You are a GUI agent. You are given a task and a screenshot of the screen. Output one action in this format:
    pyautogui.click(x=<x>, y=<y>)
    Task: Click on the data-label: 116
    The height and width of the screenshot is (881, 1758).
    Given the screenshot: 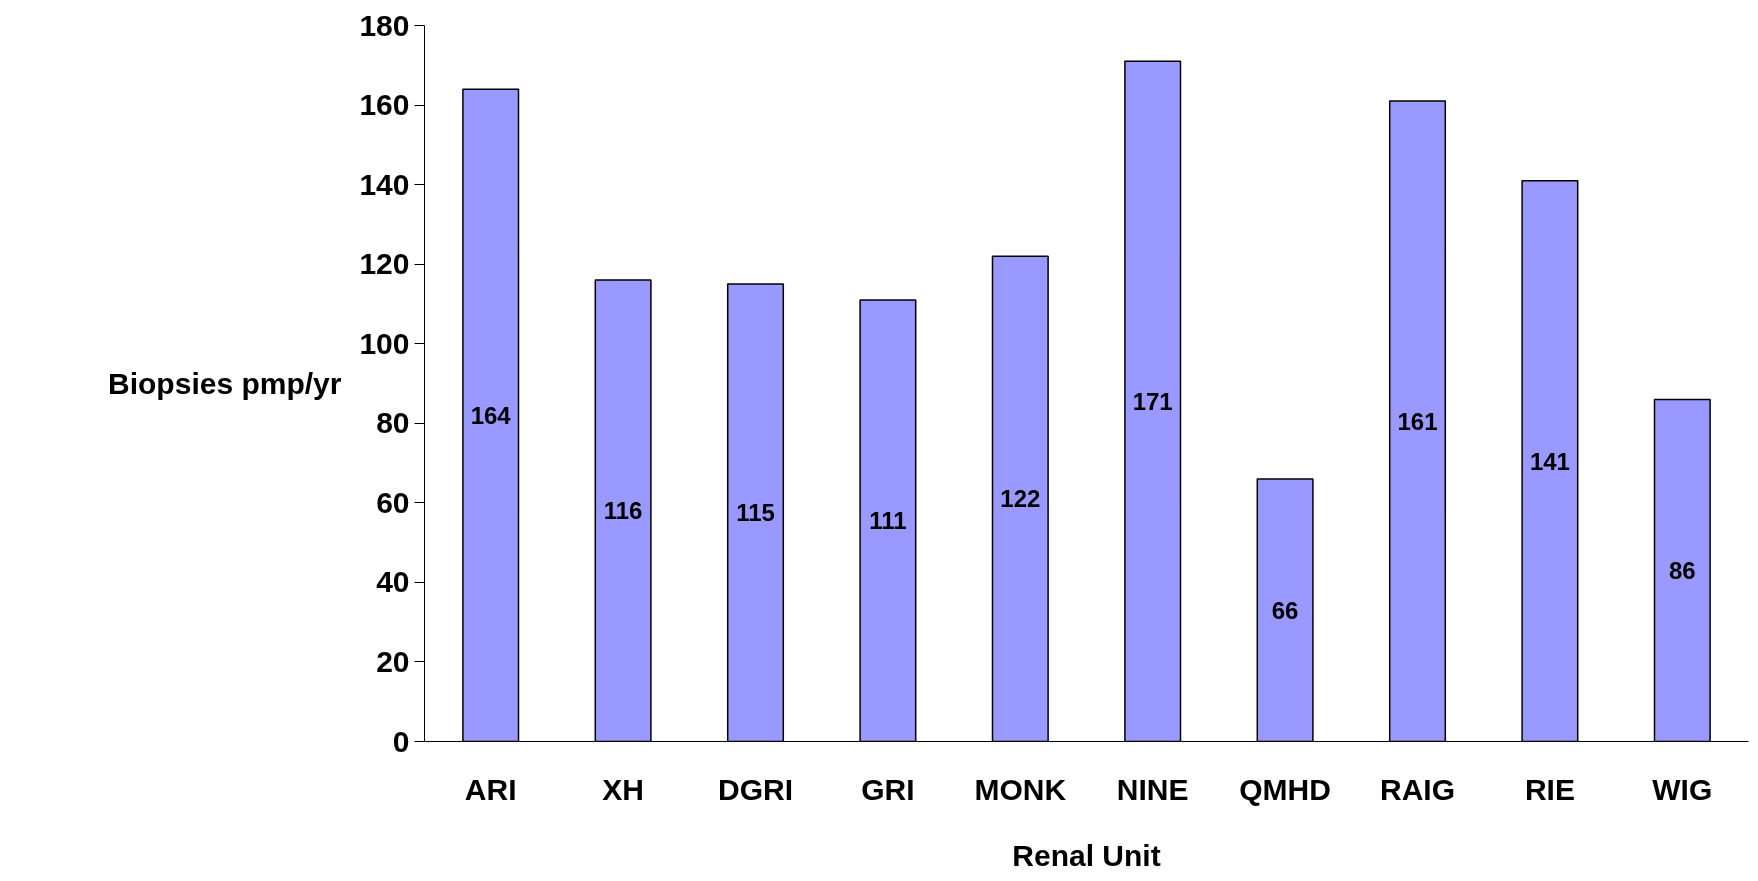 What is the action you would take?
    pyautogui.click(x=623, y=511)
    